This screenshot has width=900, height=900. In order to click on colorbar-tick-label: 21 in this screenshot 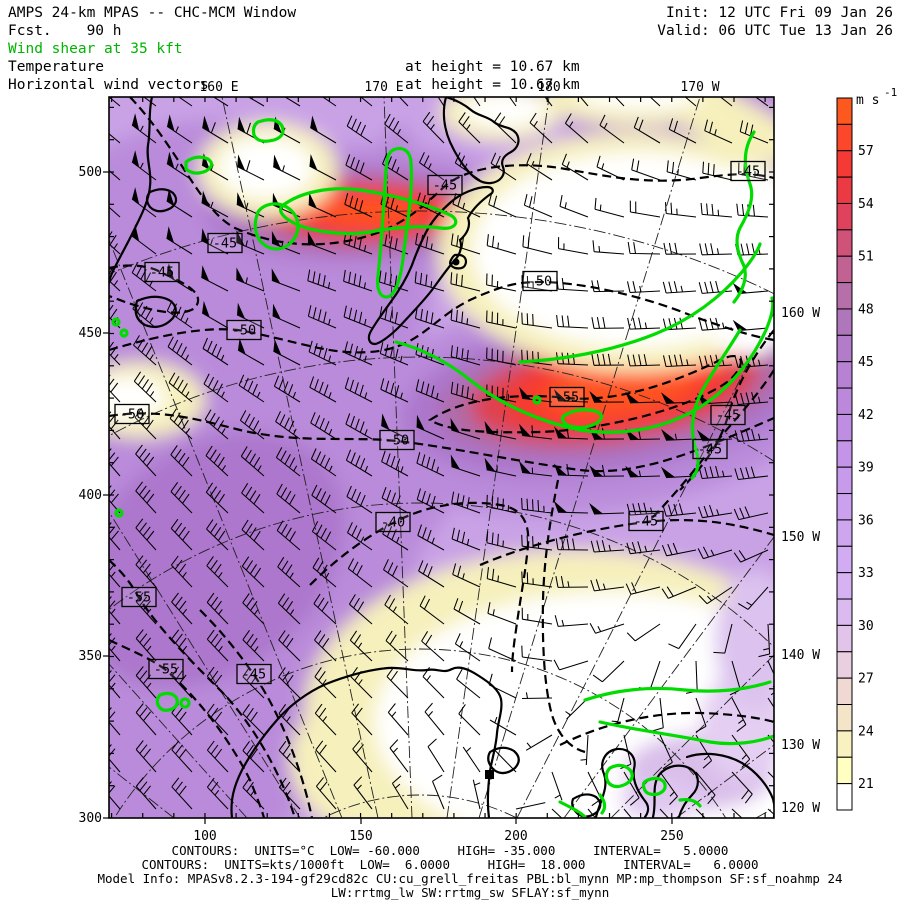, I will do `click(866, 784)`.